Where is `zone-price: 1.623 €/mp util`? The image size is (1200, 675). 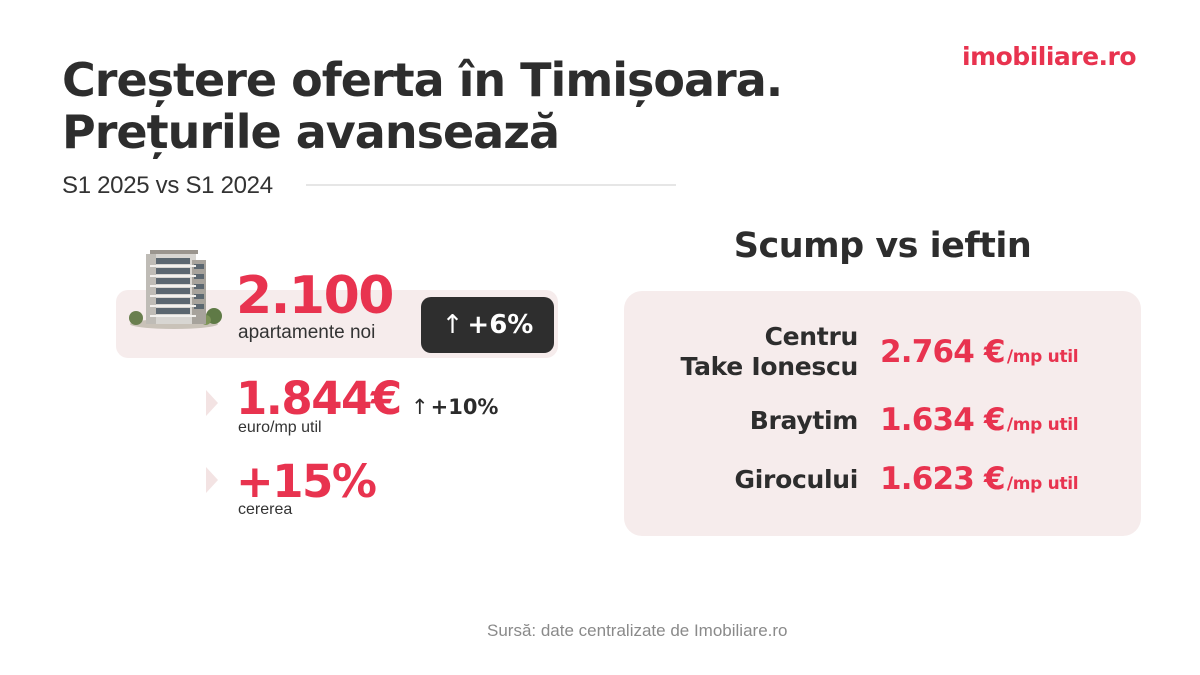
zone-price: 1.623 €/mp util is located at coordinates (979, 479).